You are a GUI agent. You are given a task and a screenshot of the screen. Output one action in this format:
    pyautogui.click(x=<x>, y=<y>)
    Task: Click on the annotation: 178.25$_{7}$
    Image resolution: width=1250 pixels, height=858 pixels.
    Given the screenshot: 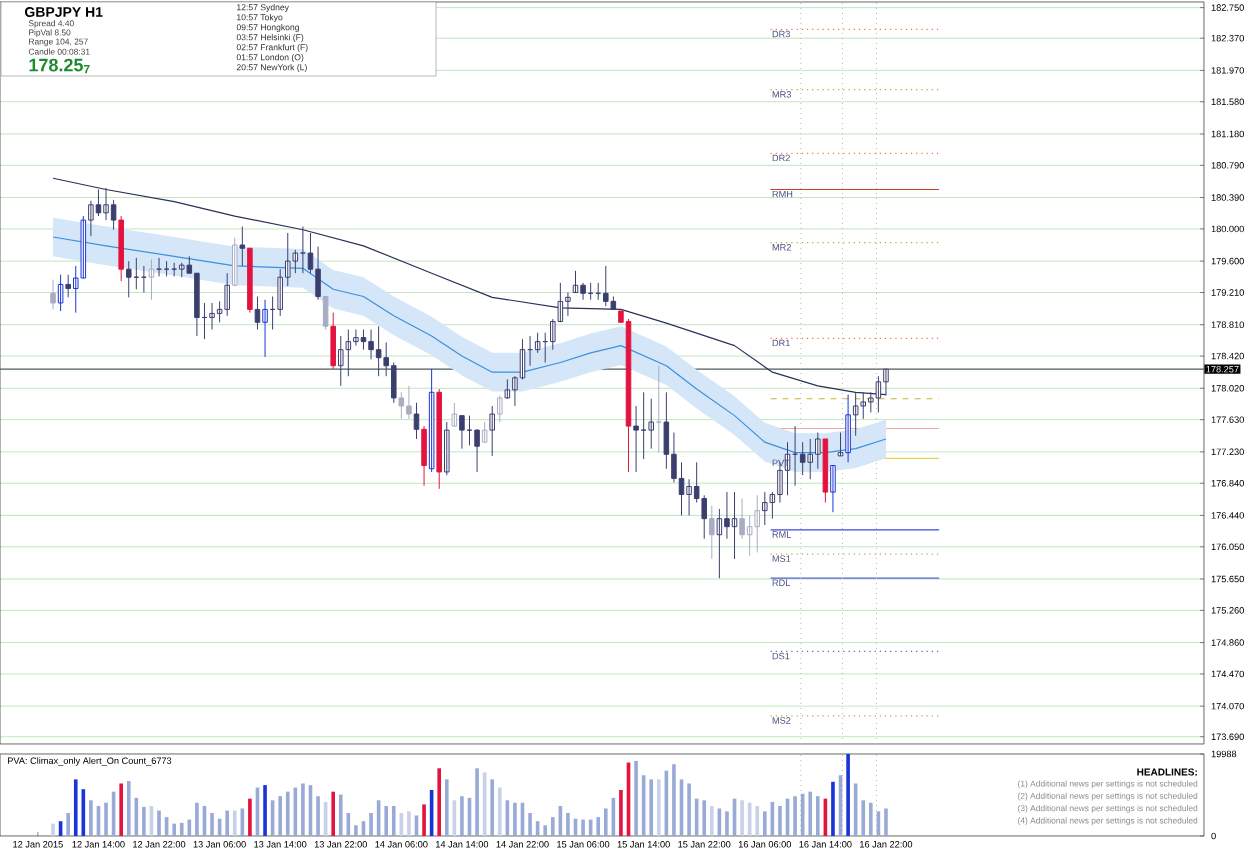 What is the action you would take?
    pyautogui.click(x=59, y=66)
    